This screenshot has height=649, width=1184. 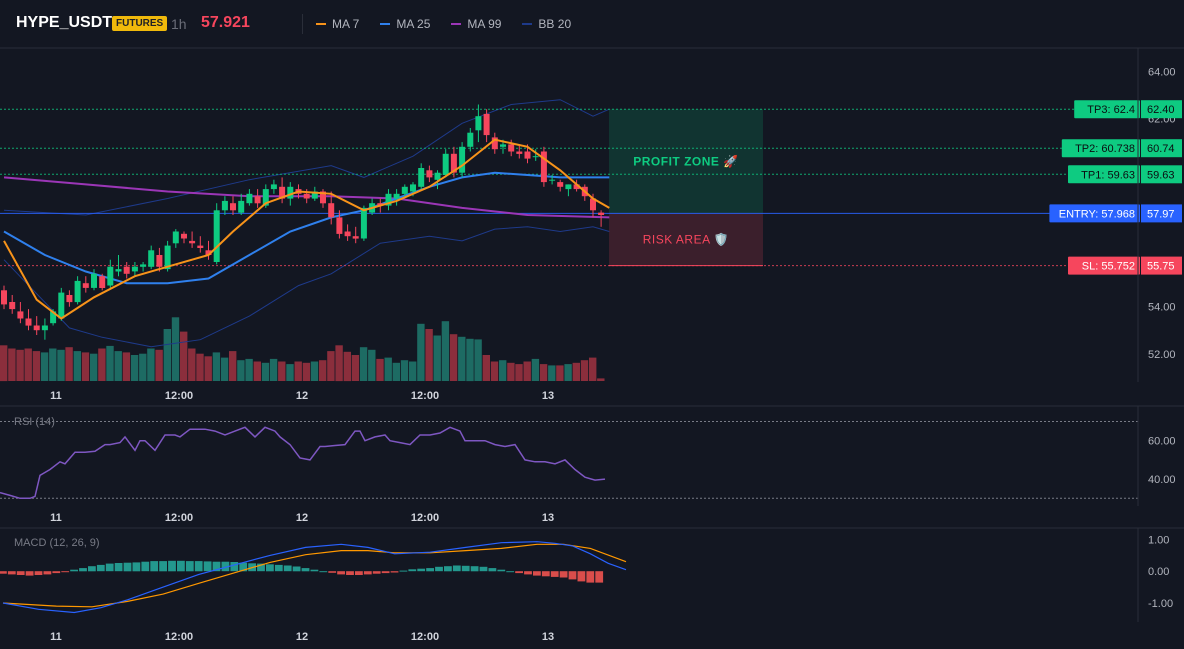 What do you see at coordinates (413, 24) in the screenshot?
I see `legend-label: MA 25` at bounding box center [413, 24].